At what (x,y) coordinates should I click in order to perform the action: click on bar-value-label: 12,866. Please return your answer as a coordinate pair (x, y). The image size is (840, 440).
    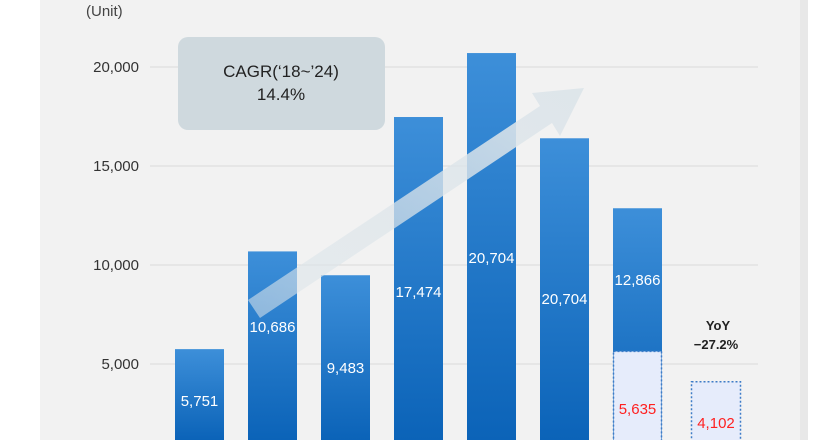
    Looking at the image, I should click on (638, 280).